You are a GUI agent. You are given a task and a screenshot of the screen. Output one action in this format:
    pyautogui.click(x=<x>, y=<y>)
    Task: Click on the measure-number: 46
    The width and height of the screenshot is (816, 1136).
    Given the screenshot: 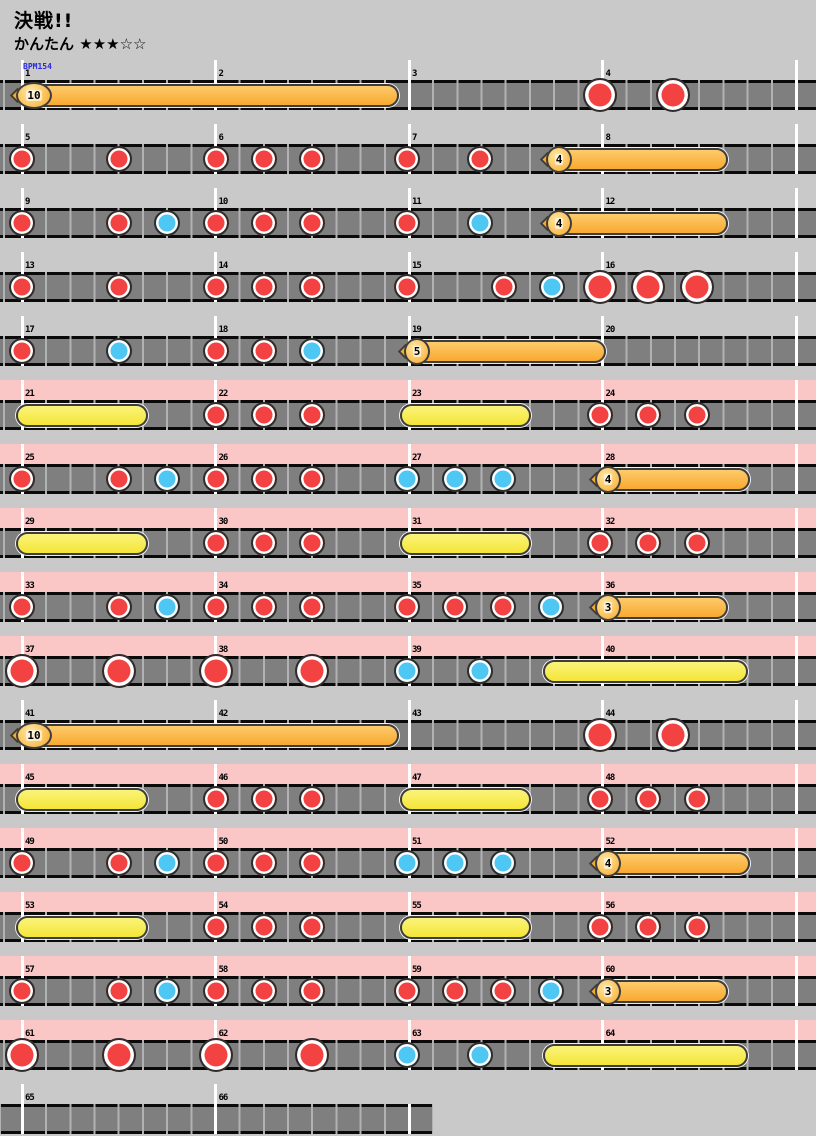 What is the action you would take?
    pyautogui.click(x=223, y=778)
    